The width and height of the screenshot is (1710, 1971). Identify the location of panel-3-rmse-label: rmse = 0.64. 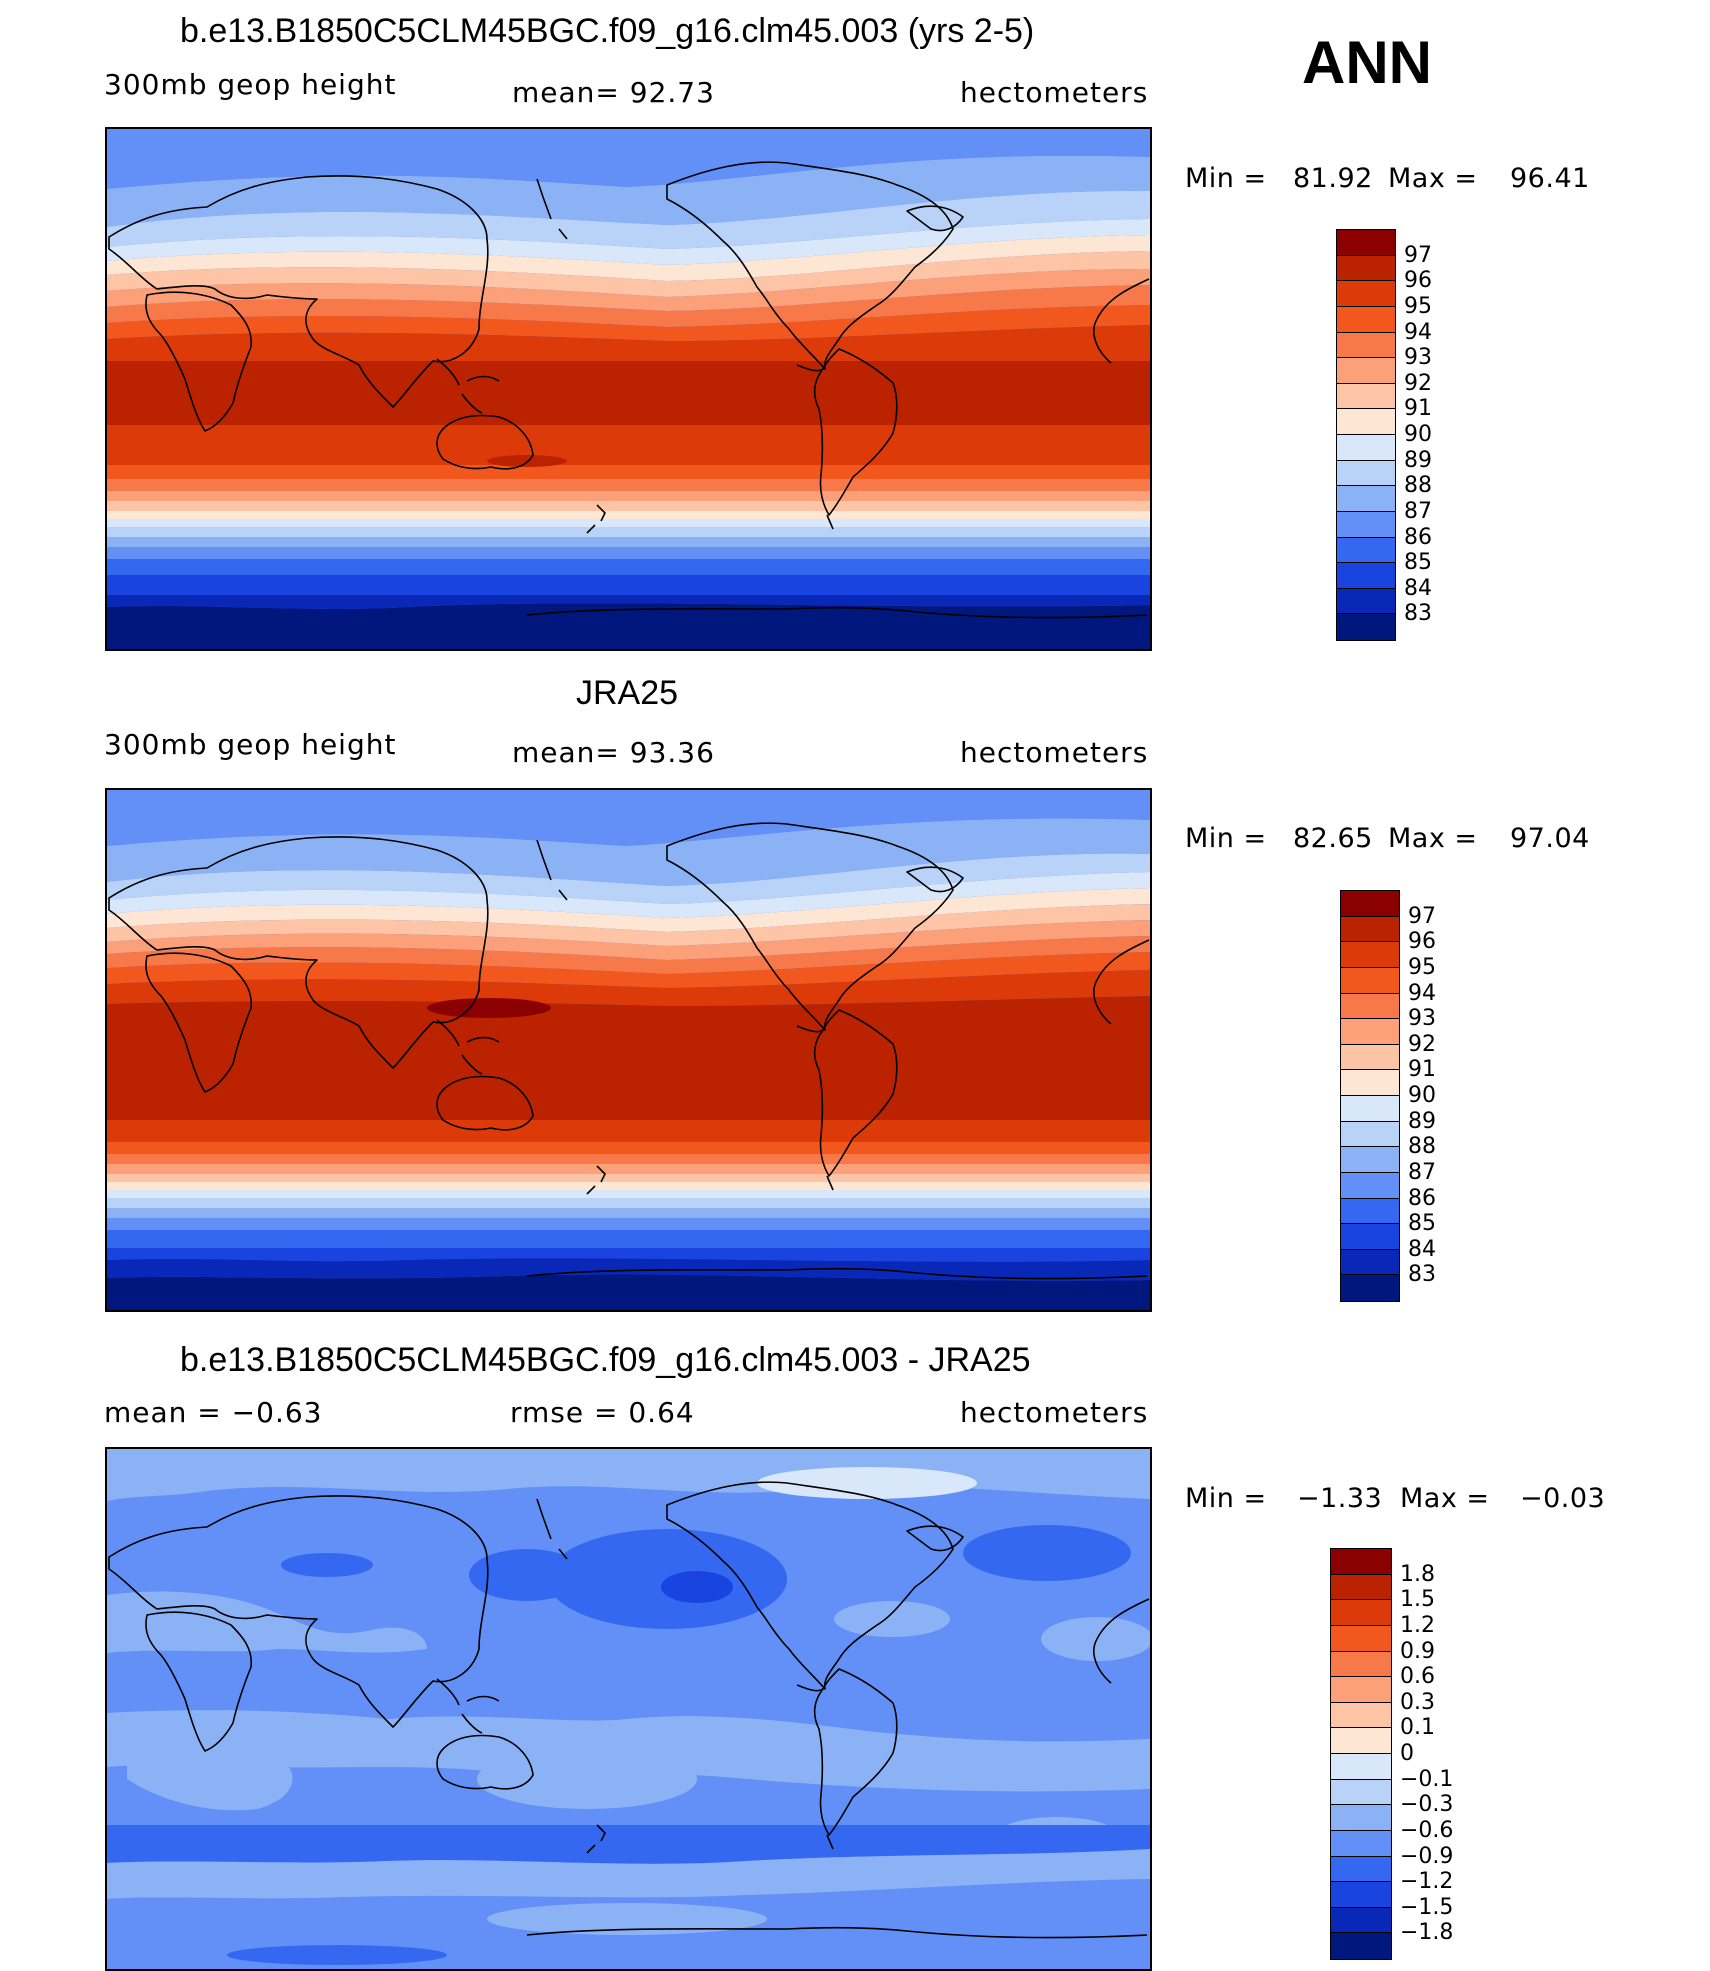
(602, 1412).